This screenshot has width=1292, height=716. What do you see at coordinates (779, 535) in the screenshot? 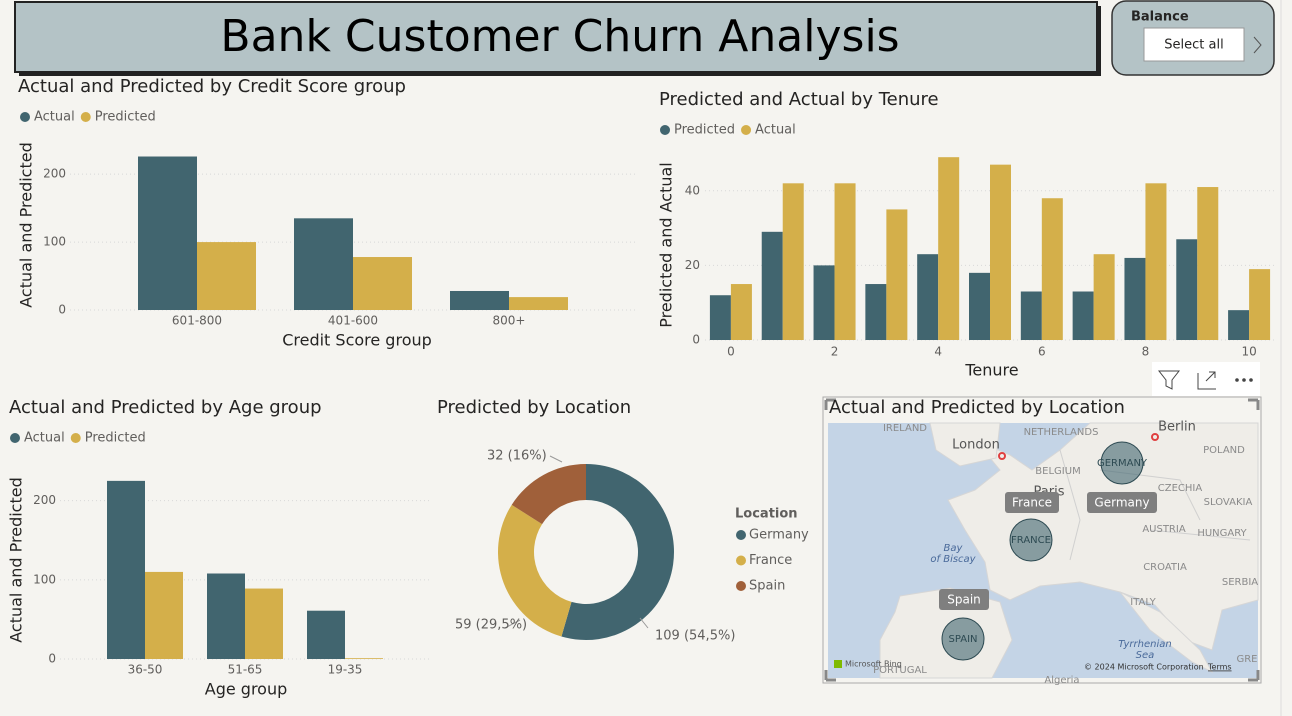
I see `legend-label: Germany` at bounding box center [779, 535].